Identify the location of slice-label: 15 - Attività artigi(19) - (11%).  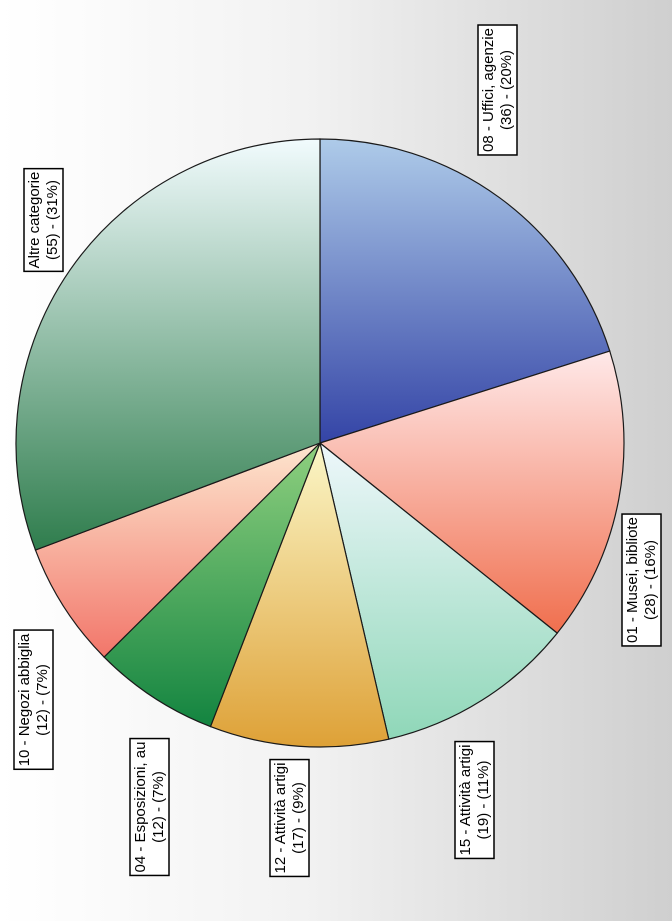
(474, 800).